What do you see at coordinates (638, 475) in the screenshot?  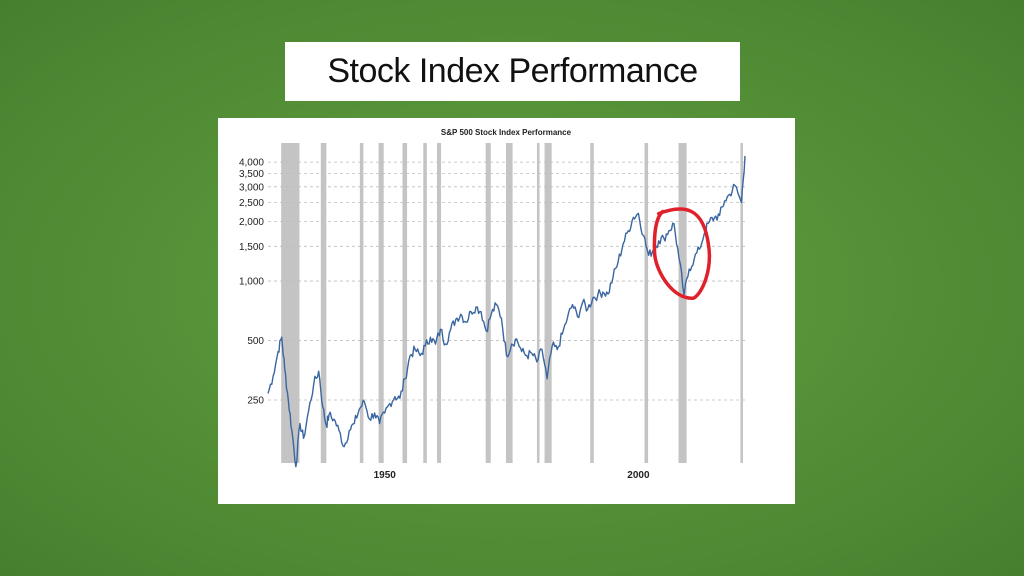 I see `x-tick-label: 2000` at bounding box center [638, 475].